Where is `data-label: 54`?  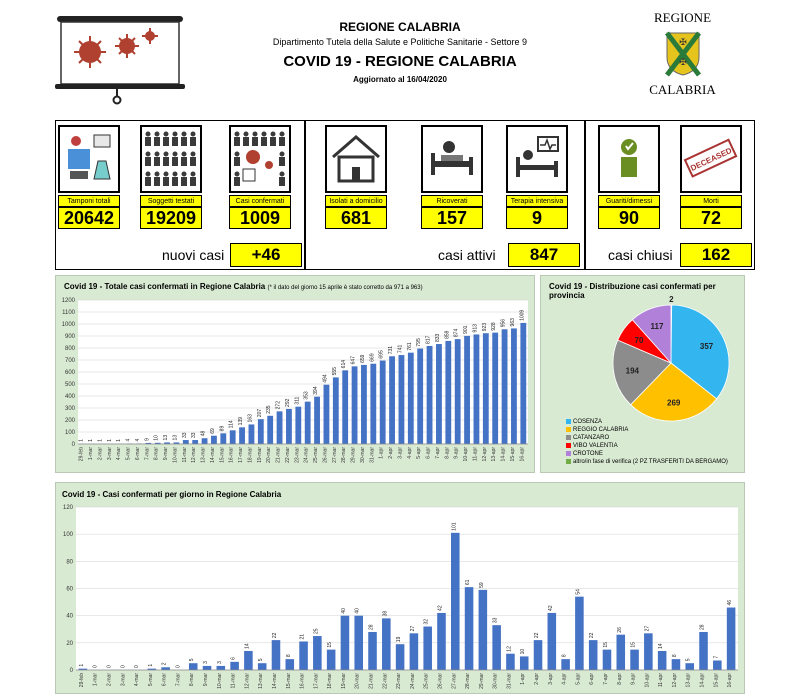
data-label: 54 is located at coordinates (578, 592).